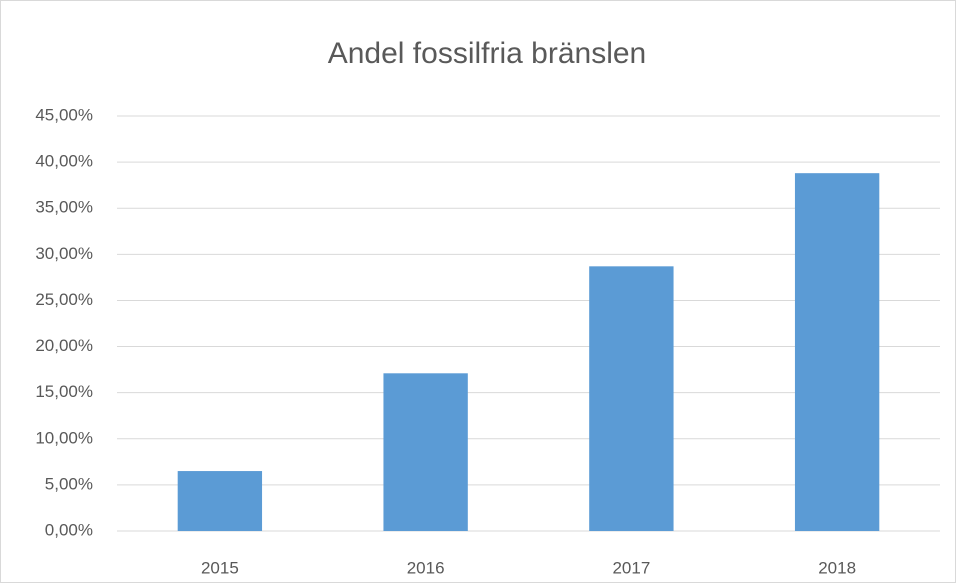 The width and height of the screenshot is (956, 583). I want to click on y-tick-label: 10,00%, so click(64, 437).